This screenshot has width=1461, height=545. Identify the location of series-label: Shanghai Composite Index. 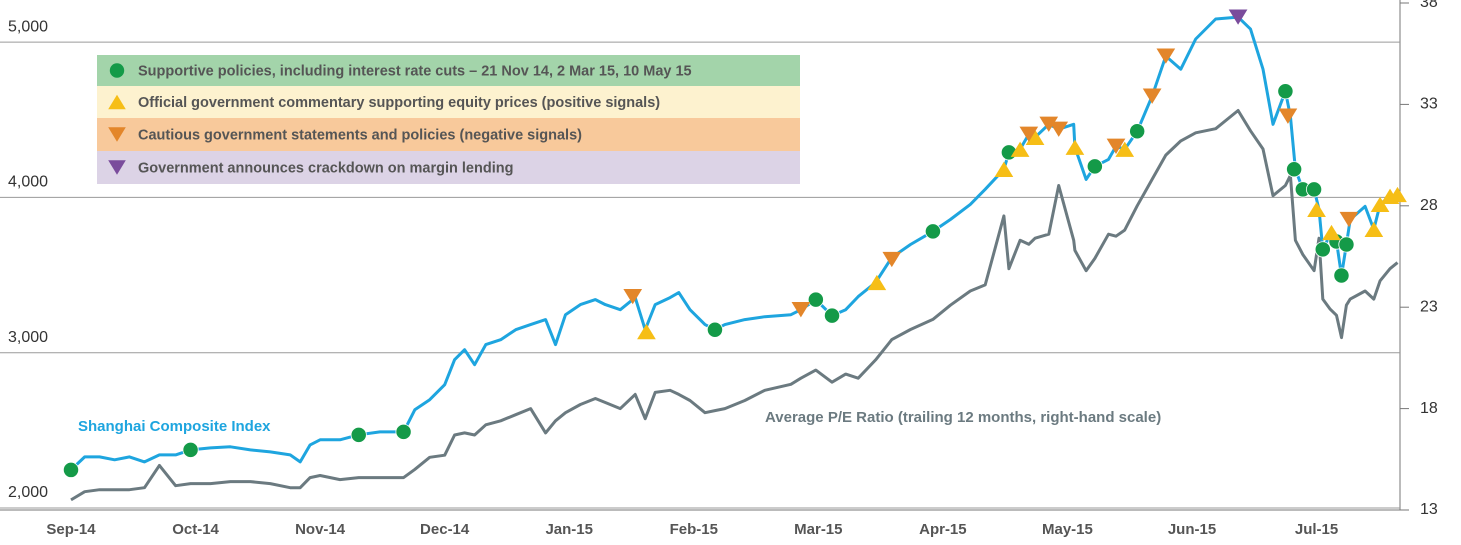
(174, 426).